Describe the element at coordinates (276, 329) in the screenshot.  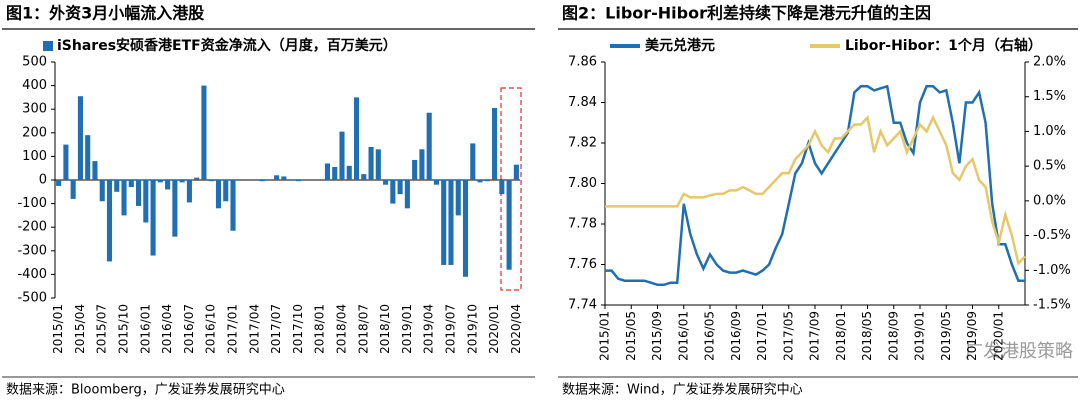
I see `x-tick-label: 2017/07` at that location.